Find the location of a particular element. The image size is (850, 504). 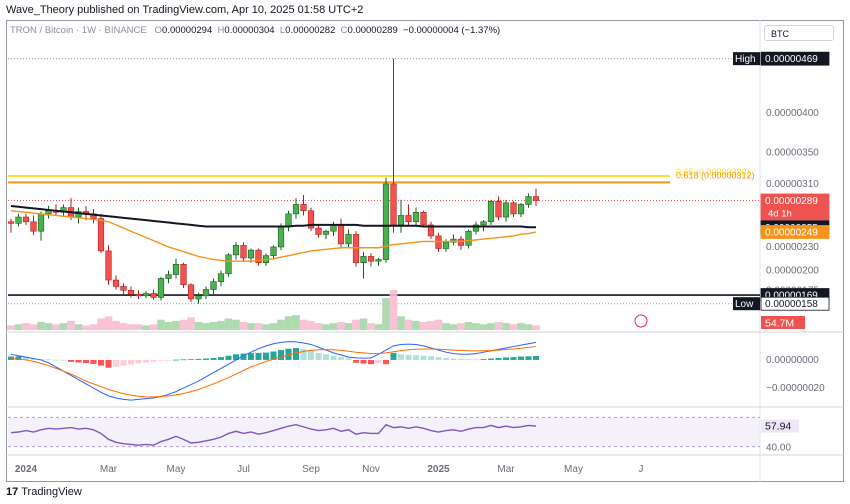

open-value: 0.00000294 is located at coordinates (187, 30).